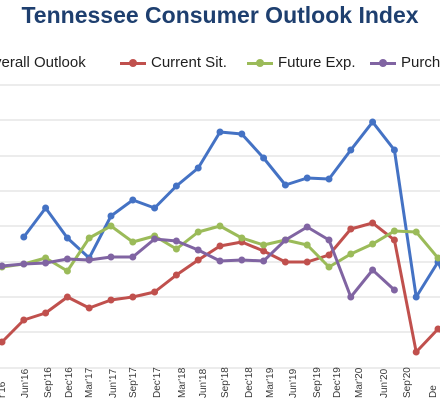 The height and width of the screenshot is (400, 440). Describe the element at coordinates (249, 382) in the screenshot. I see `x-tick-11: Dec'18` at that location.